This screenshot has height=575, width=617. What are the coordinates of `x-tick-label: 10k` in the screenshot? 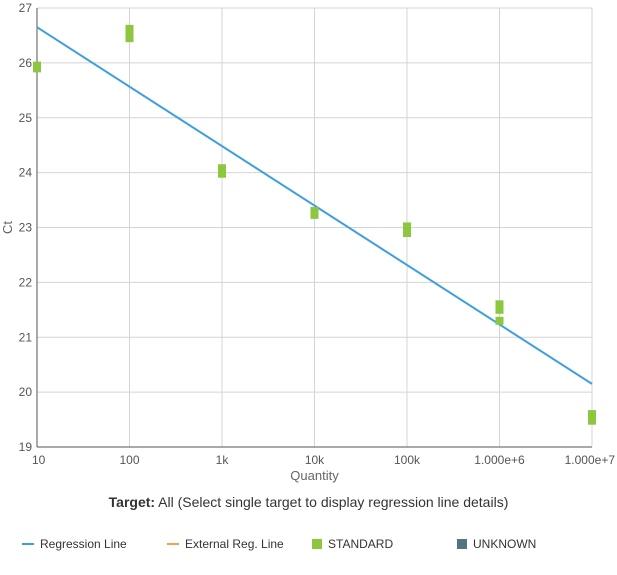 It's located at (315, 460).